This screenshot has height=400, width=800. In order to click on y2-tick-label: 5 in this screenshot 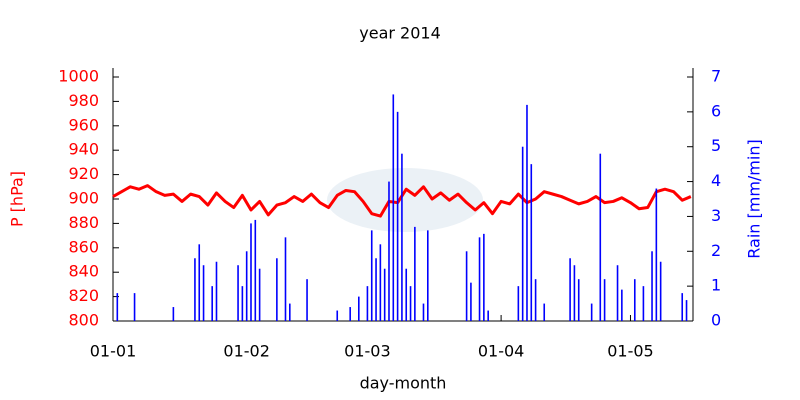, I will do `click(716, 145)`.